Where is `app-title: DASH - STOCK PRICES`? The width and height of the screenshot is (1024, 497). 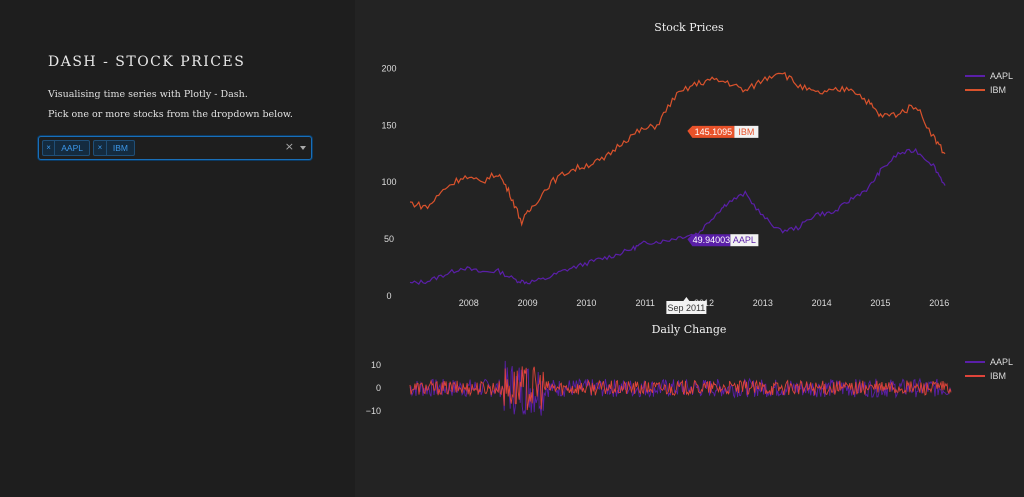 app-title: DASH - STOCK PRICES is located at coordinates (147, 62).